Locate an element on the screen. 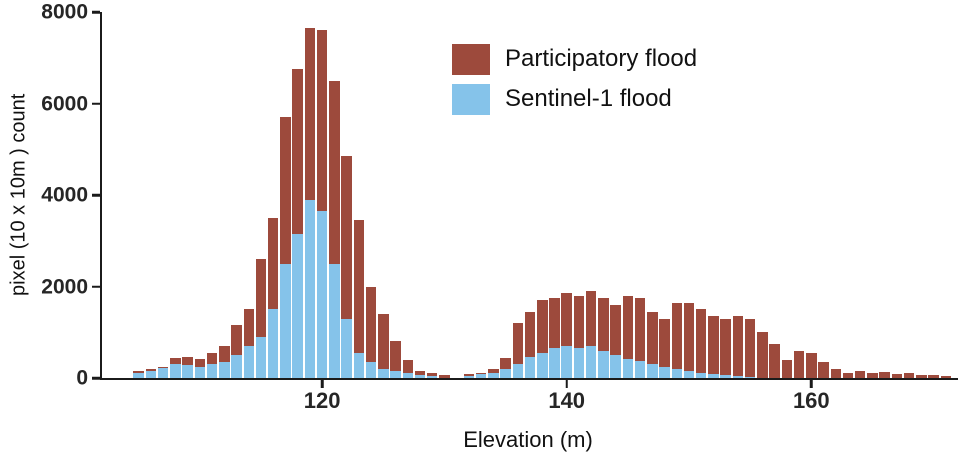 This screenshot has width=968, height=464. participatory-flood-swatch-icon is located at coordinates (471, 59).